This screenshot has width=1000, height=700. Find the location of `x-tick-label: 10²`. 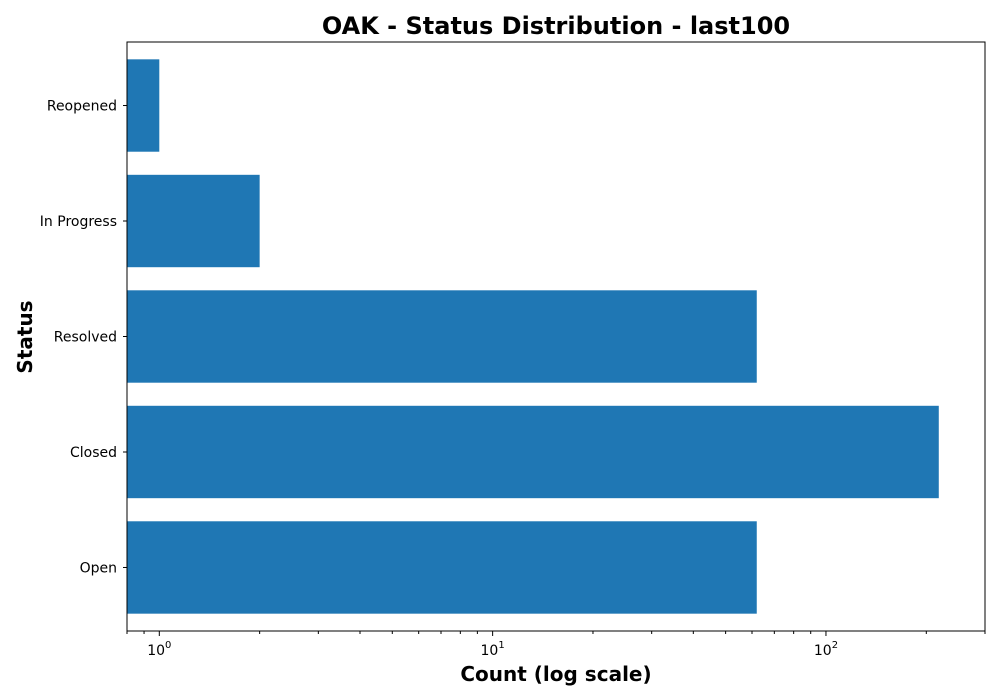

x-tick-label: 10² is located at coordinates (826, 649).